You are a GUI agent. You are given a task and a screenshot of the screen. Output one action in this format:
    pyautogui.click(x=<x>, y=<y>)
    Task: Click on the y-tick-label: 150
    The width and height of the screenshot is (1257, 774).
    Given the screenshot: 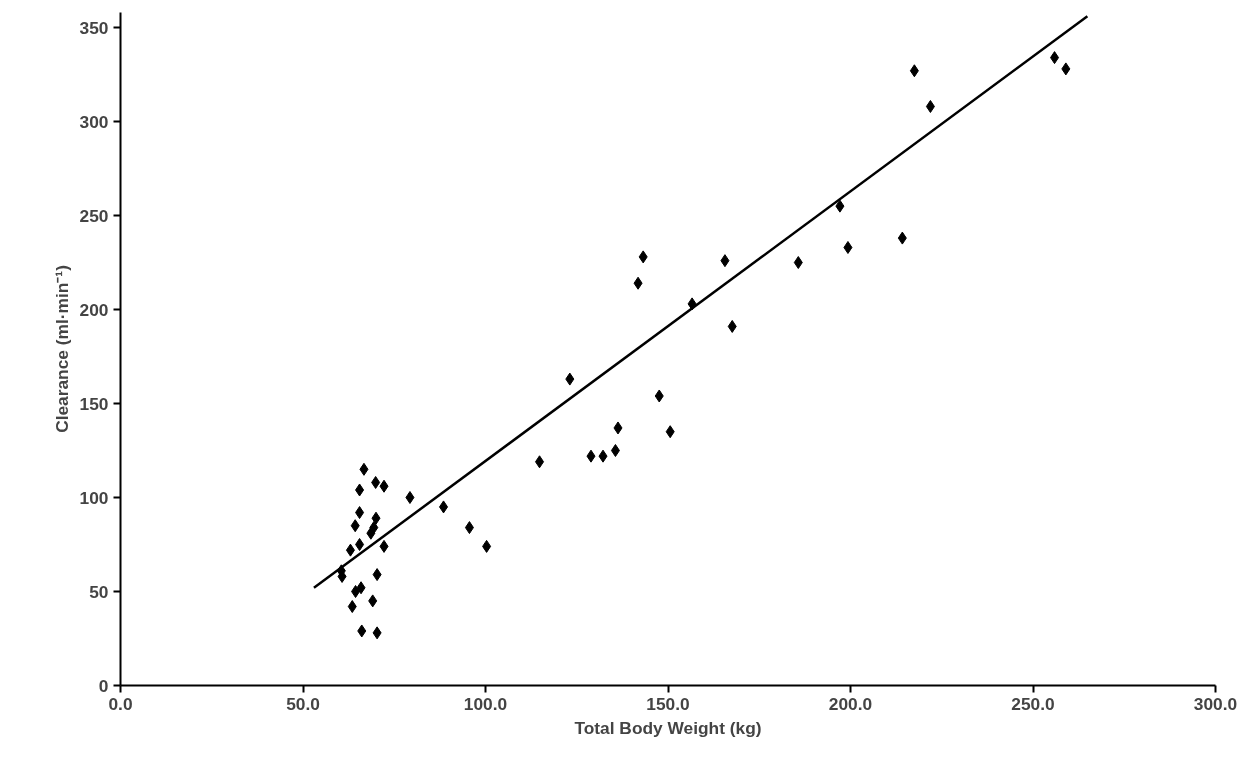 What is the action you would take?
    pyautogui.click(x=94, y=403)
    